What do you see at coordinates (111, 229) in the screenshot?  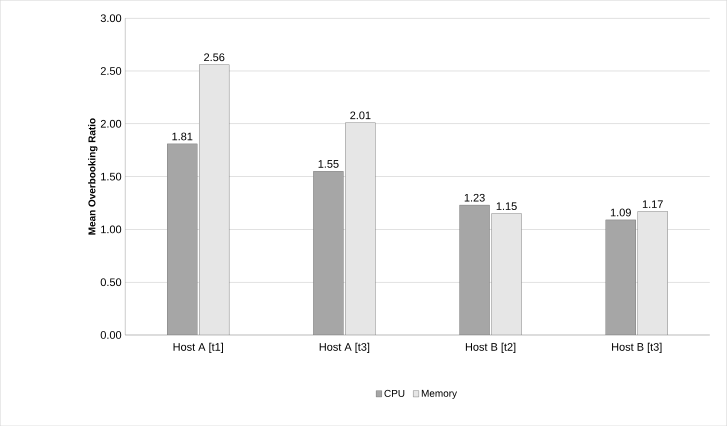 I see `y-tick-label: 1.00` at bounding box center [111, 229].